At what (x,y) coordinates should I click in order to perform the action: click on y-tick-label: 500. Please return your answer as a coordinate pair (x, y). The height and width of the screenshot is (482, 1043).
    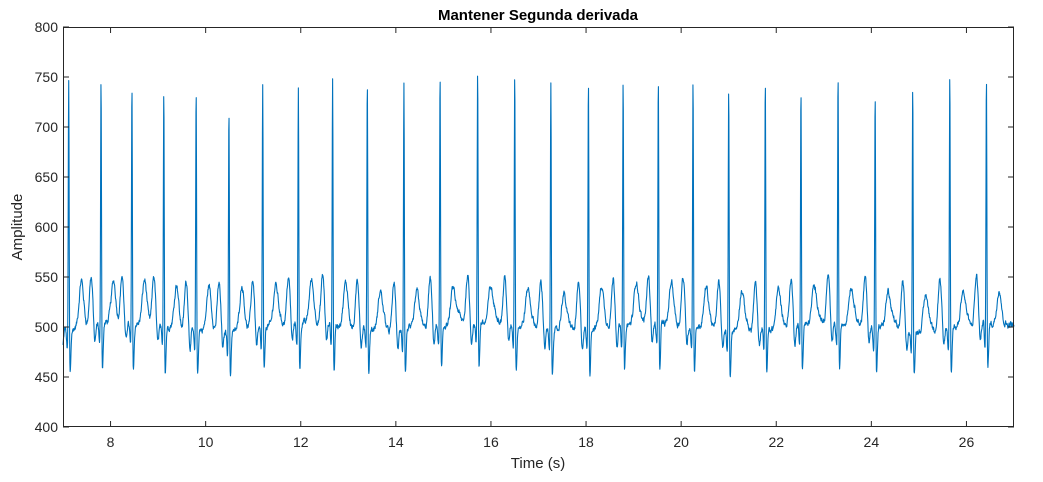
    Looking at the image, I should click on (47, 327).